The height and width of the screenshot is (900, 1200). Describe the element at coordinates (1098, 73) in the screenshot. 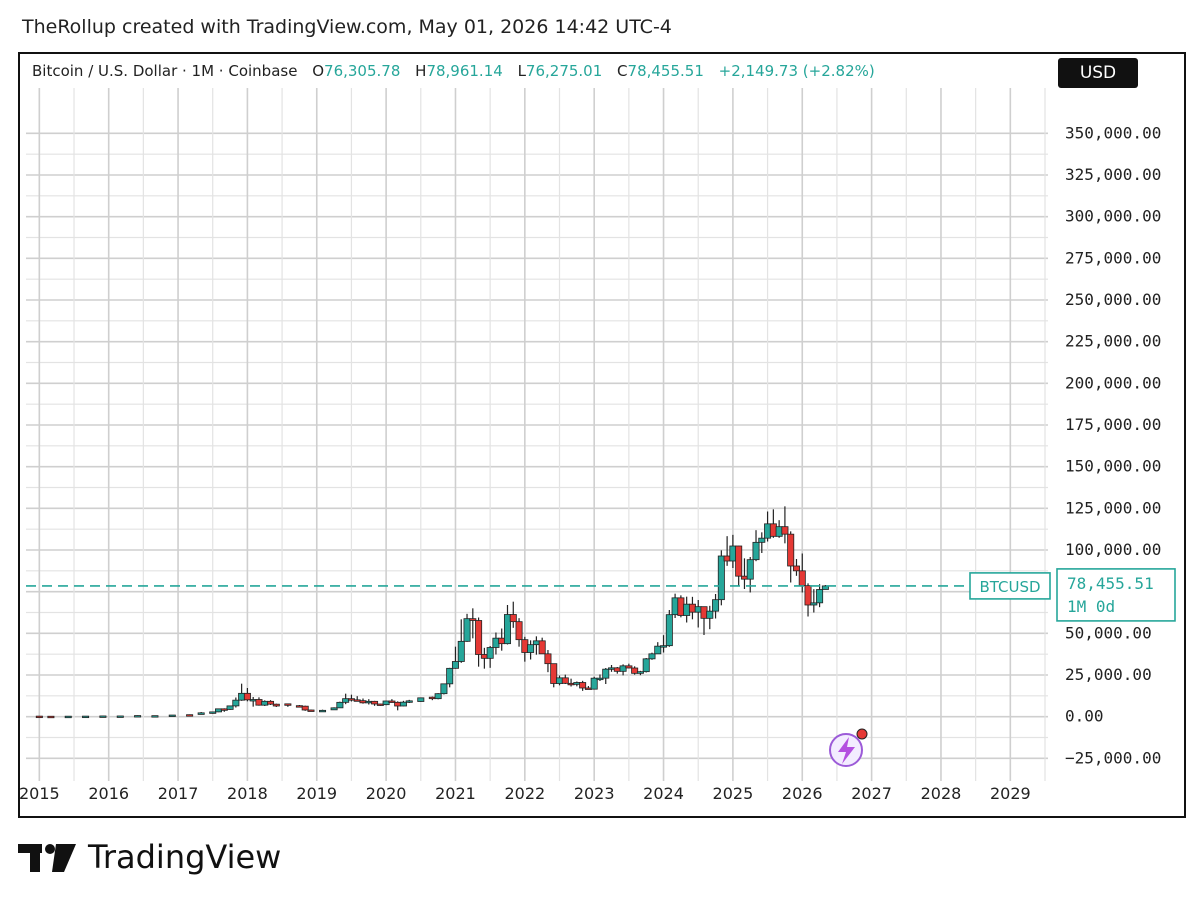

I see `currency-button: USD` at that location.